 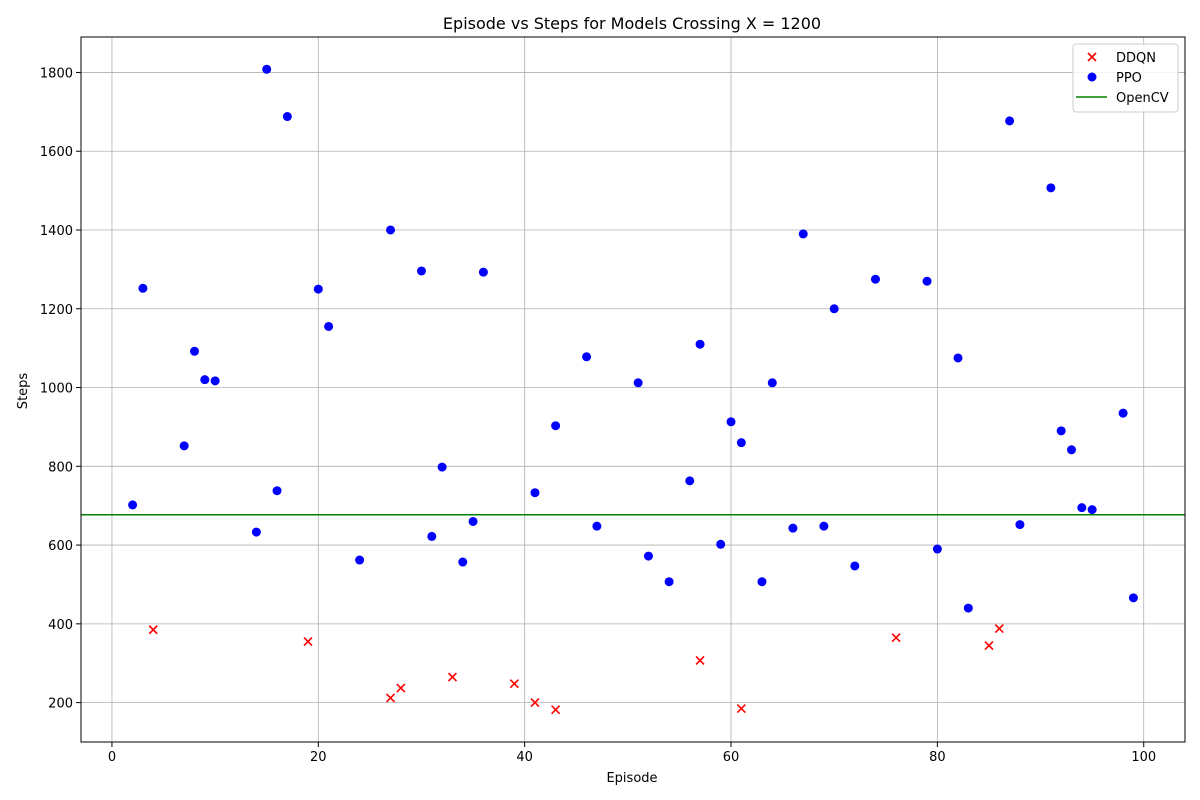 What do you see at coordinates (1143, 757) in the screenshot?
I see `x-tick-label: 100` at bounding box center [1143, 757].